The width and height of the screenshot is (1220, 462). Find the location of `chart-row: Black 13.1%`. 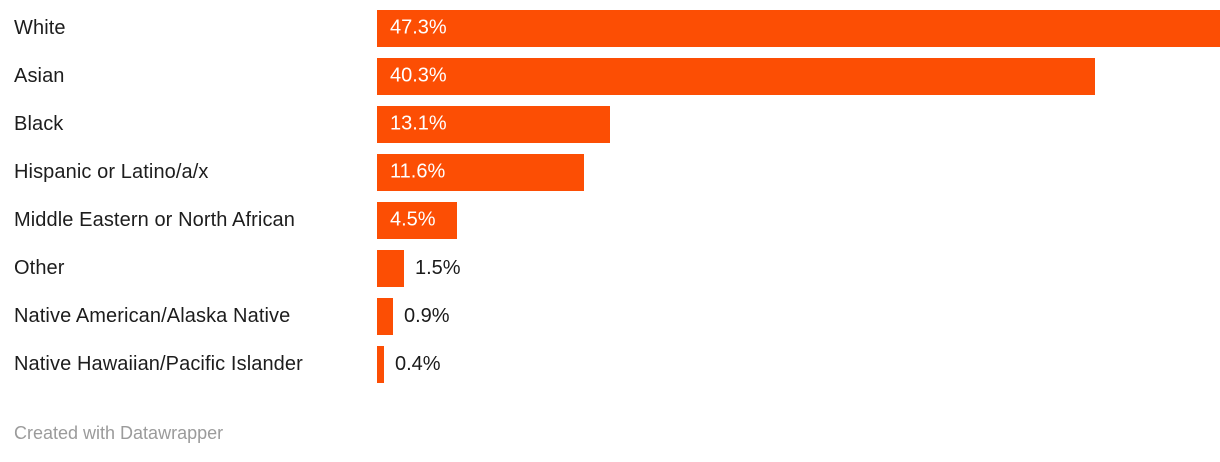

chart-row: Black 13.1% is located at coordinates (610, 124).